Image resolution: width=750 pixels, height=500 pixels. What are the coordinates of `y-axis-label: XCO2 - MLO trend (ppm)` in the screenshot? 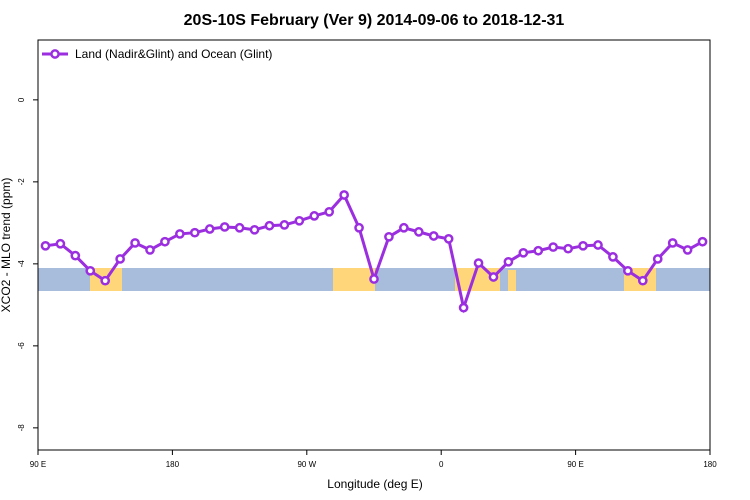 It's located at (6, 245).